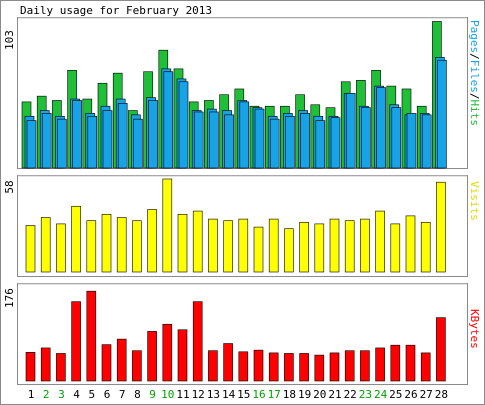 The image size is (485, 405). Describe the element at coordinates (76, 394) in the screenshot. I see `day-label: 4` at that location.